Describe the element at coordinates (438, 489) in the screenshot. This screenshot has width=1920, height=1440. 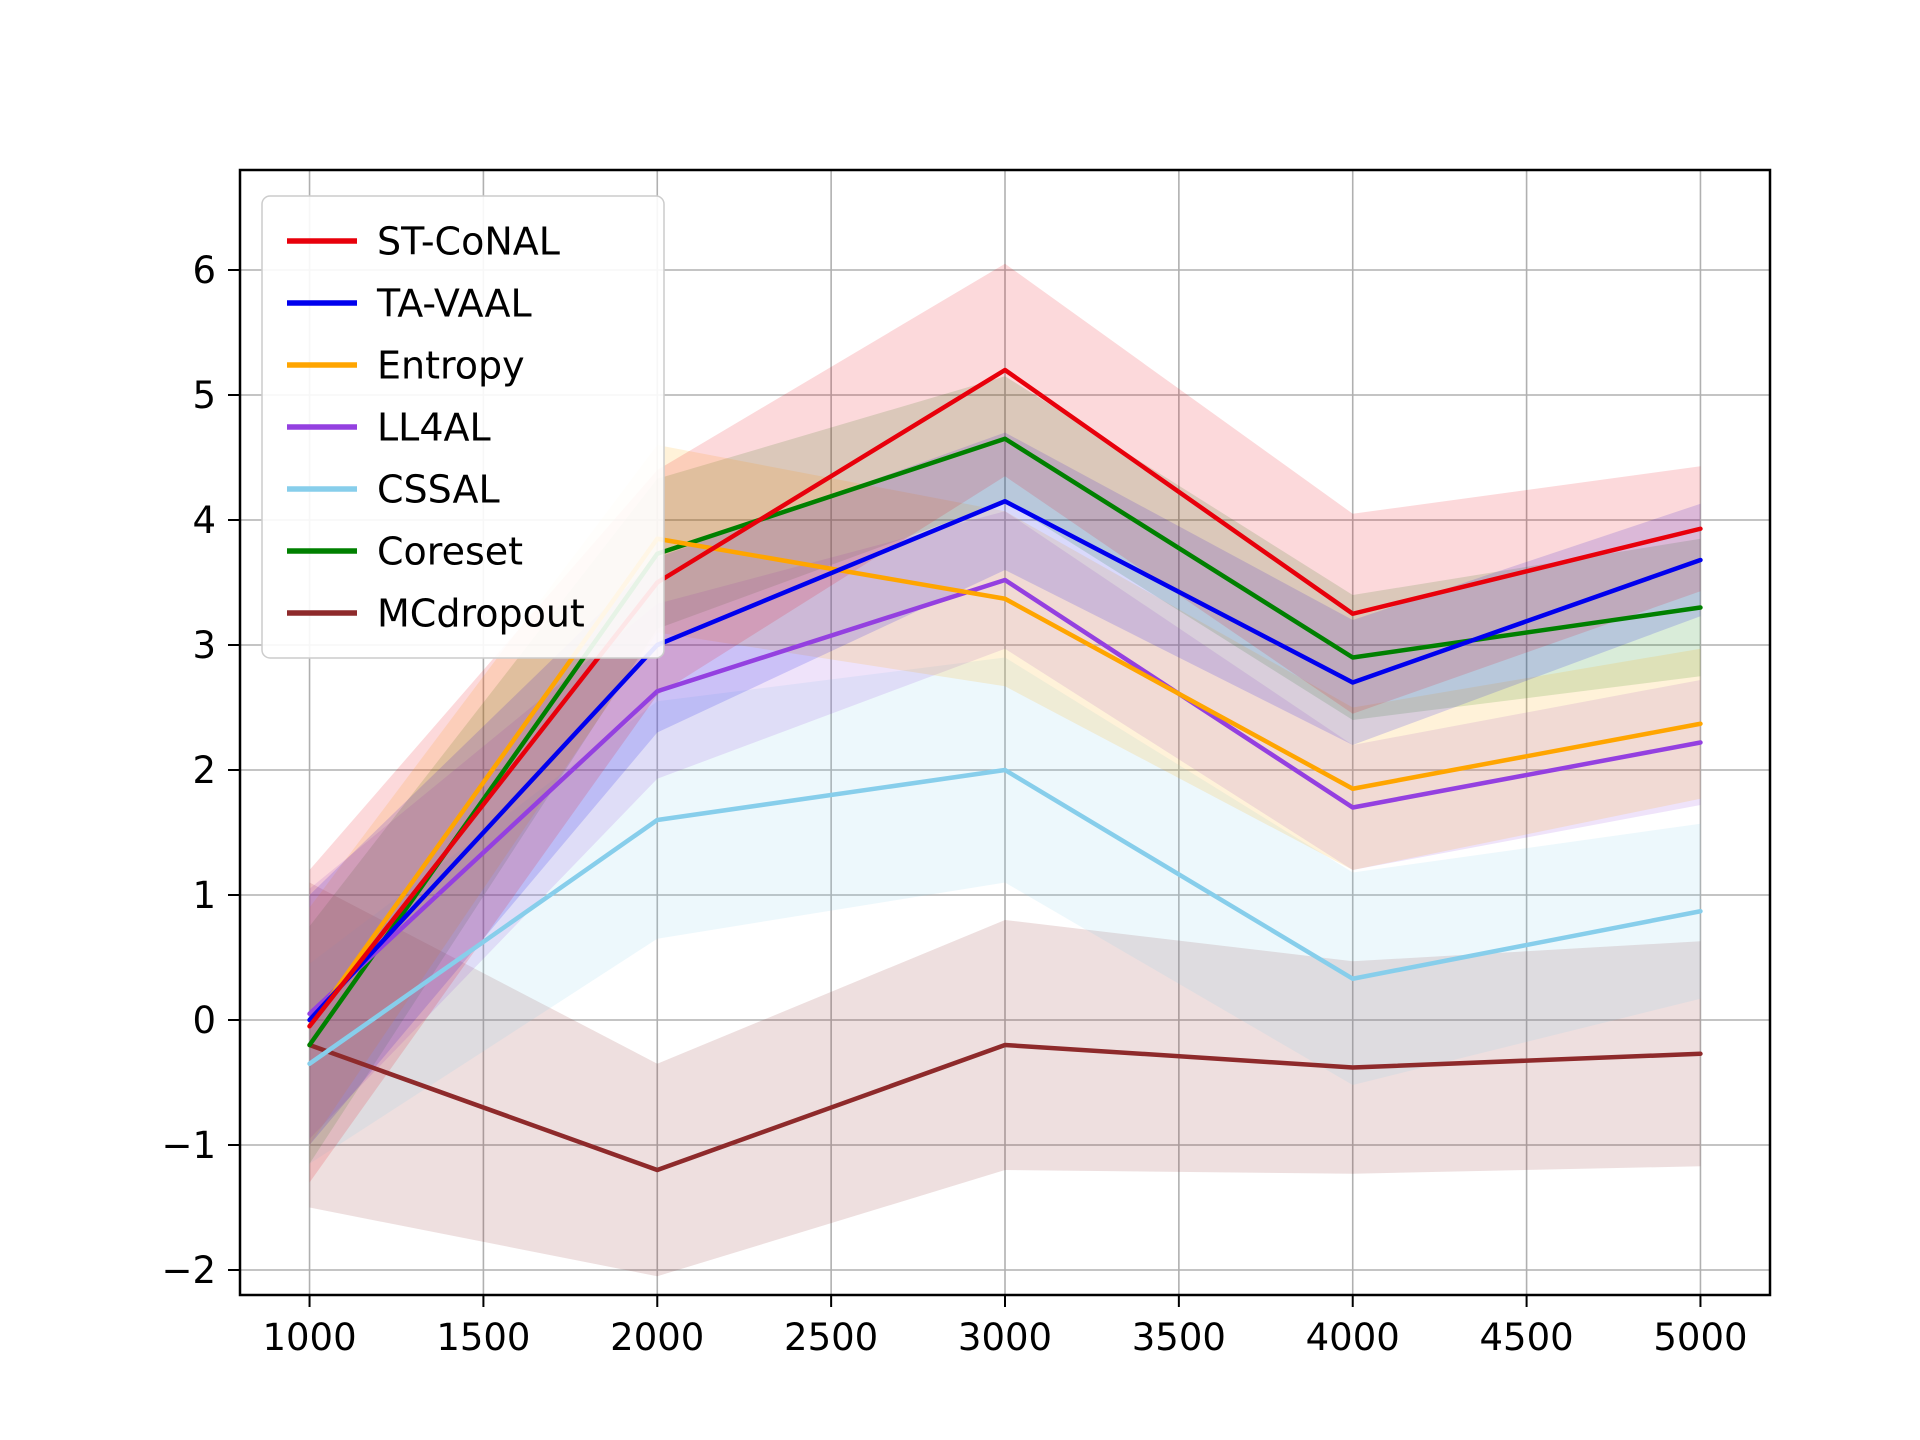
I see `legend-label-CSSAL: CSSAL` at that location.